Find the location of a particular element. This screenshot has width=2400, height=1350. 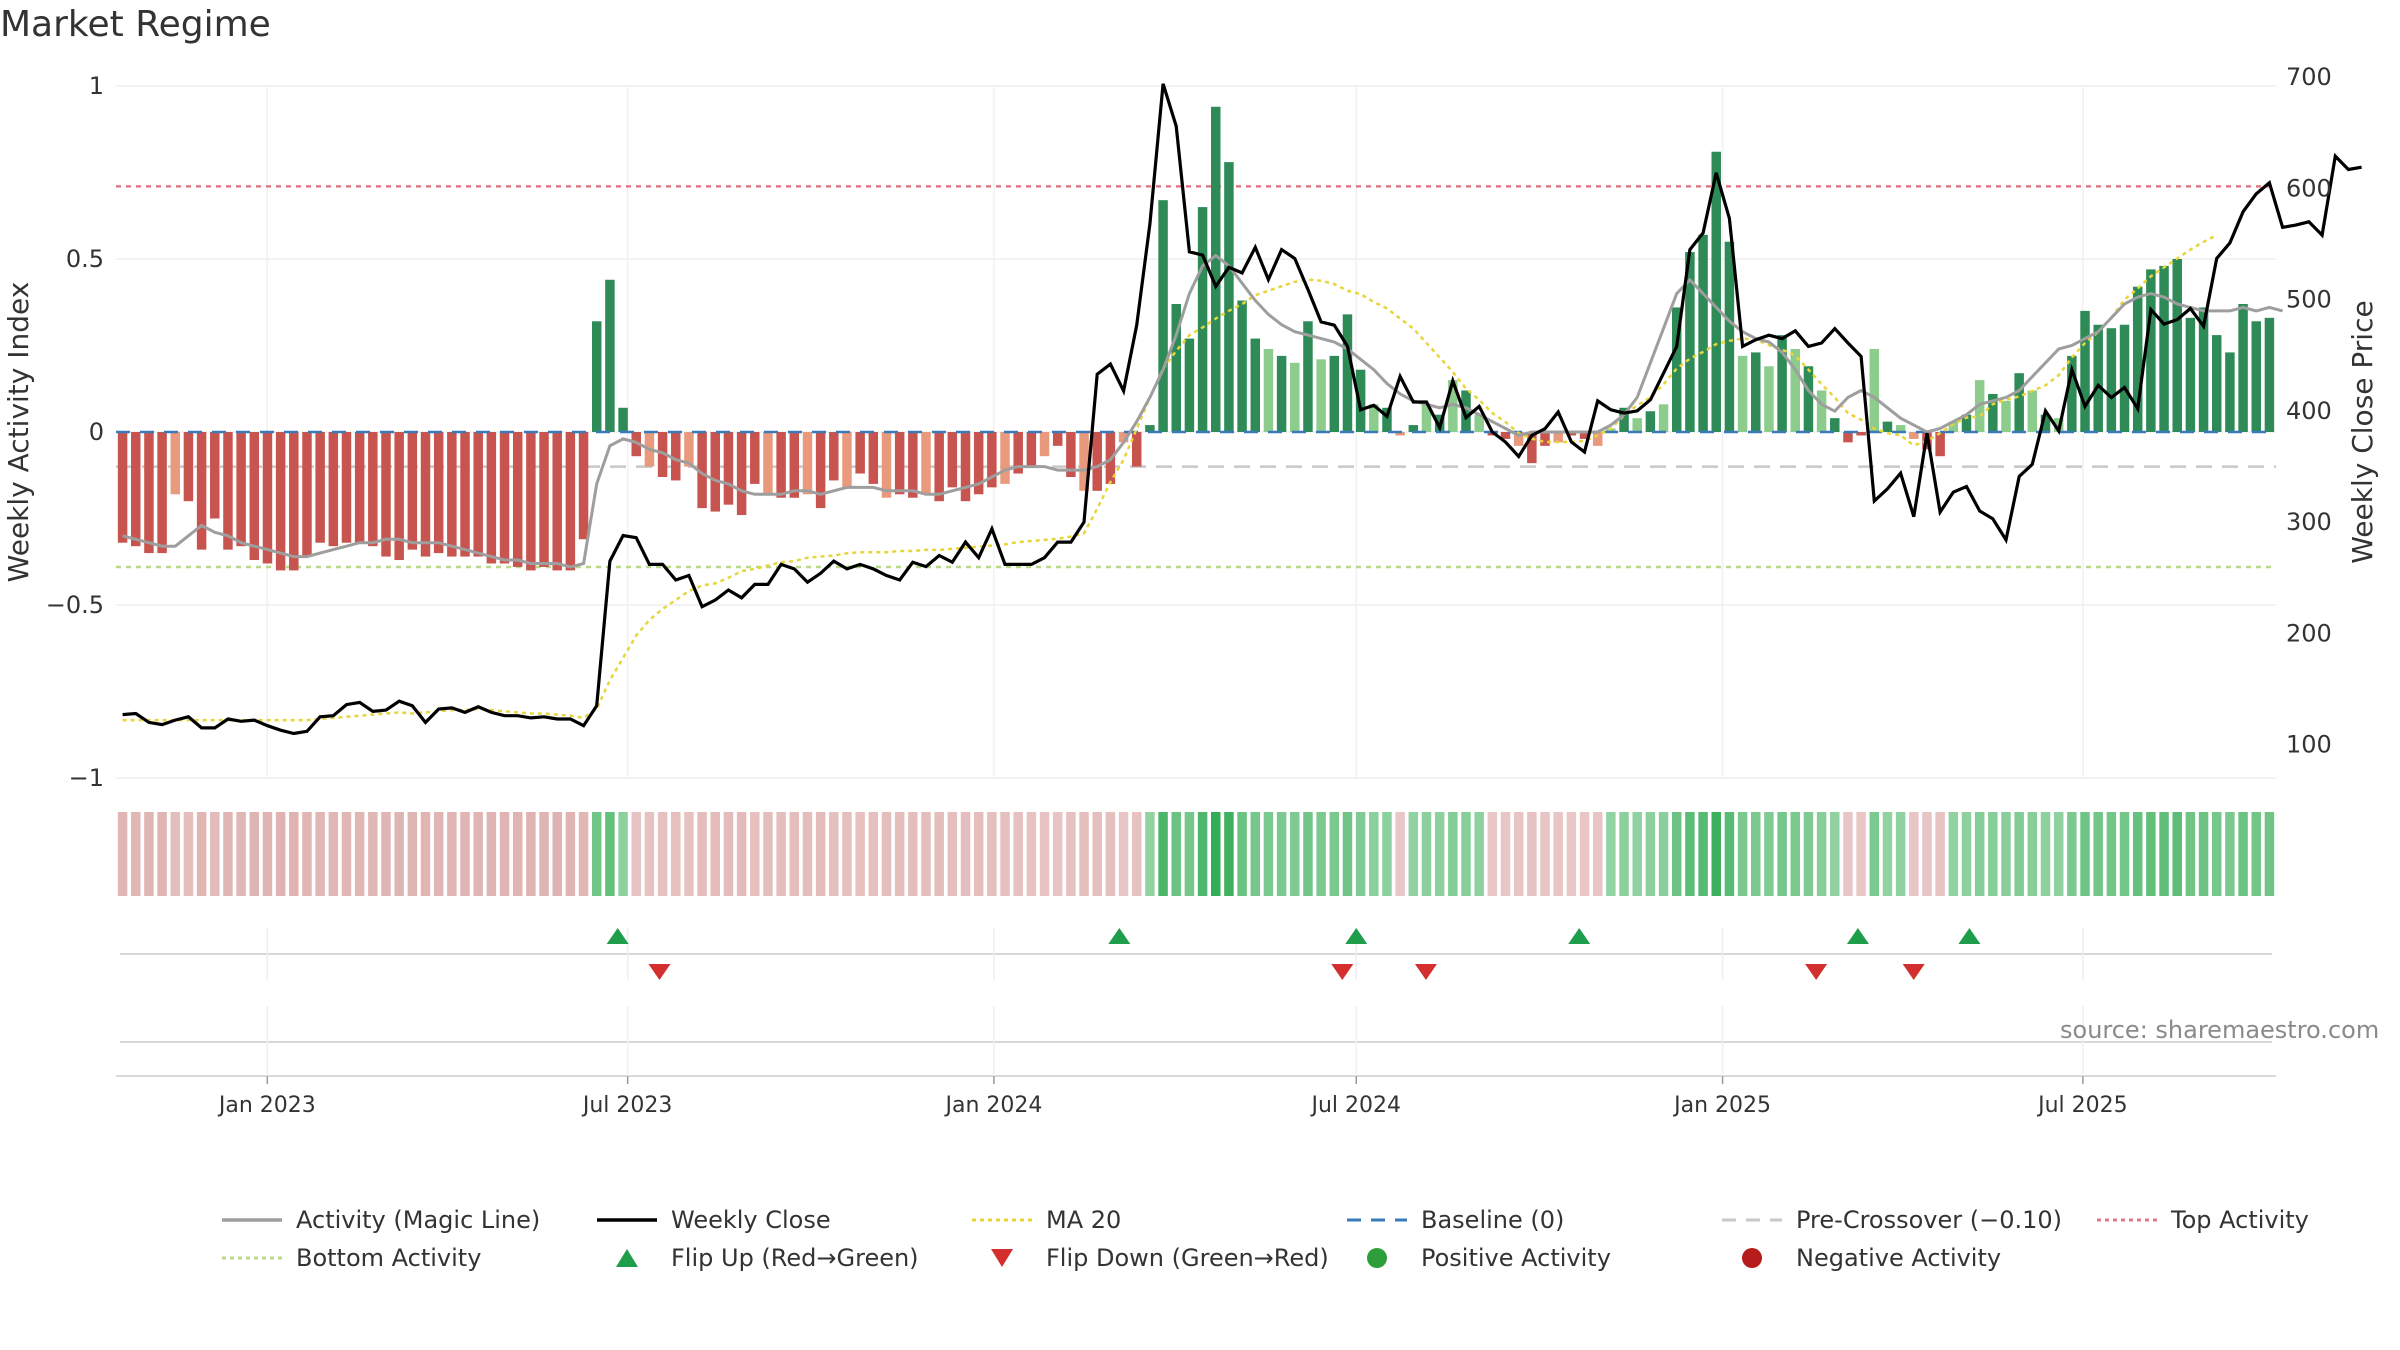

legend-item-ma20: MA 20 is located at coordinates (1045, 1220).